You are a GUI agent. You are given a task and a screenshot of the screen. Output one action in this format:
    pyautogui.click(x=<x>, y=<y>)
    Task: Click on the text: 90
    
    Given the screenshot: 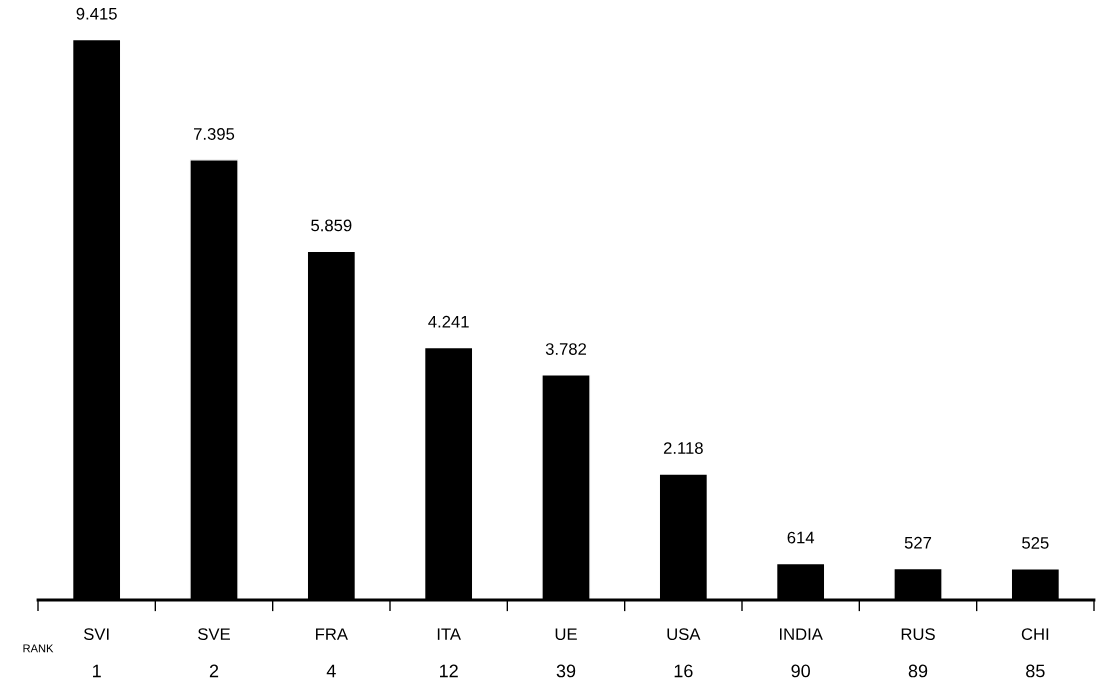 What is the action you would take?
    pyautogui.click(x=800, y=671)
    